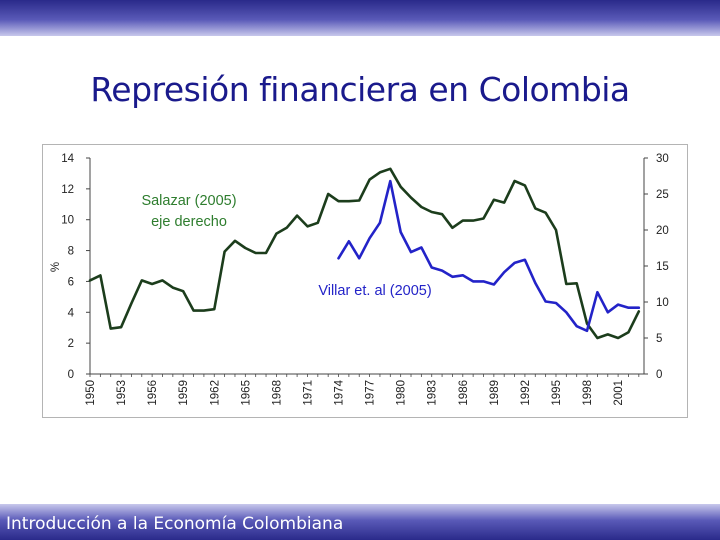 The height and width of the screenshot is (540, 720). I want to click on left-tick-label: 8, so click(71, 252).